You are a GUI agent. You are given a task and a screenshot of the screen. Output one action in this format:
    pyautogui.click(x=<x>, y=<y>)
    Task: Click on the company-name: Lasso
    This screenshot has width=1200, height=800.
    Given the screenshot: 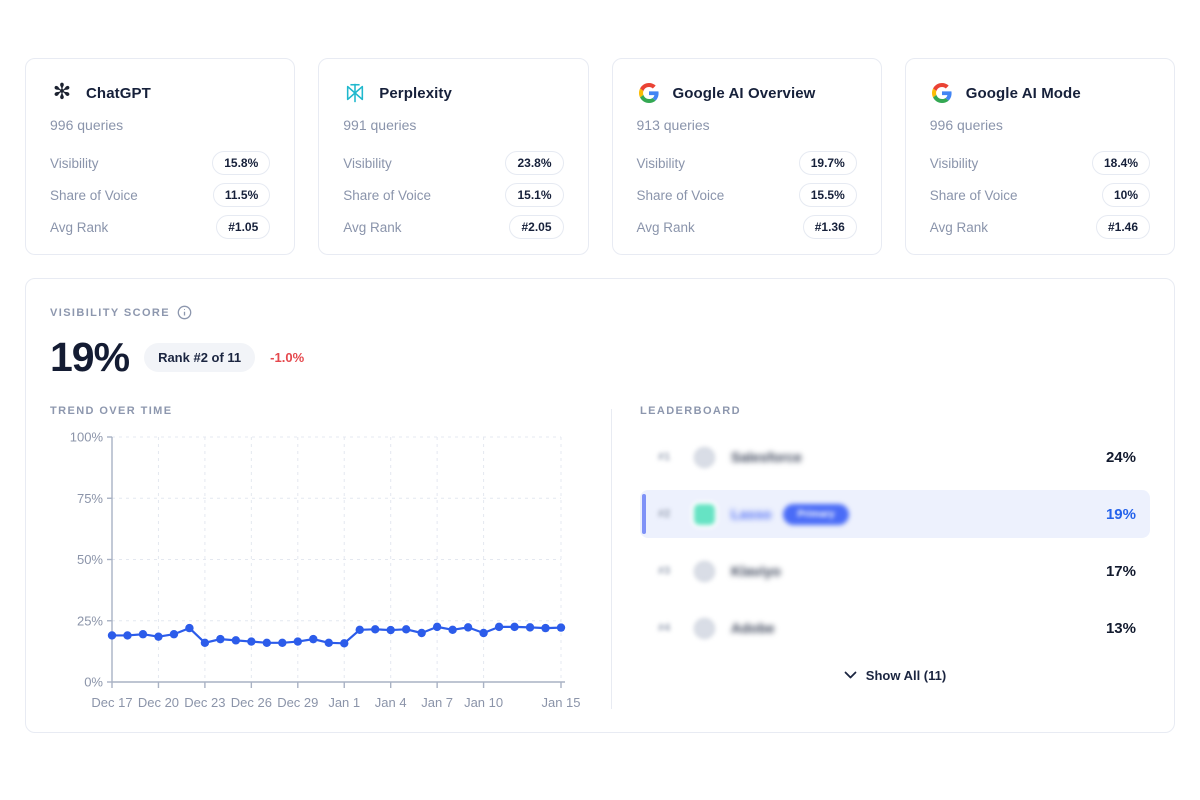 What is the action you would take?
    pyautogui.click(x=751, y=514)
    